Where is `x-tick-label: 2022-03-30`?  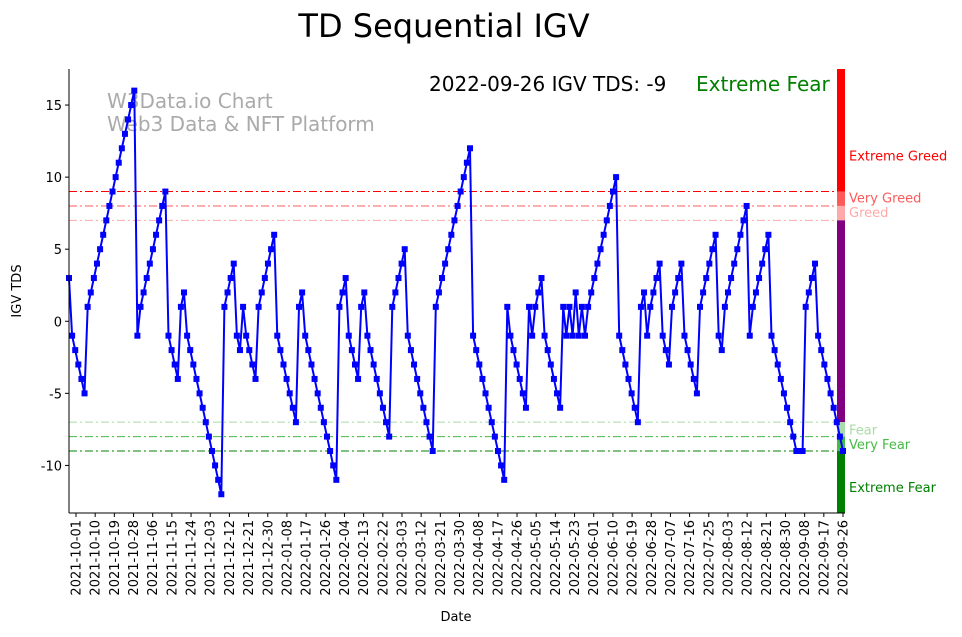 x-tick-label: 2022-03-30 is located at coordinates (460, 558).